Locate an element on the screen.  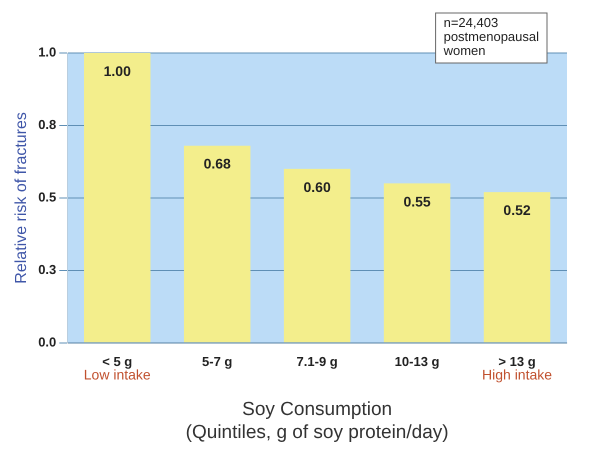
annotation: n=24,403 postmenopausal women is located at coordinates (491, 36).